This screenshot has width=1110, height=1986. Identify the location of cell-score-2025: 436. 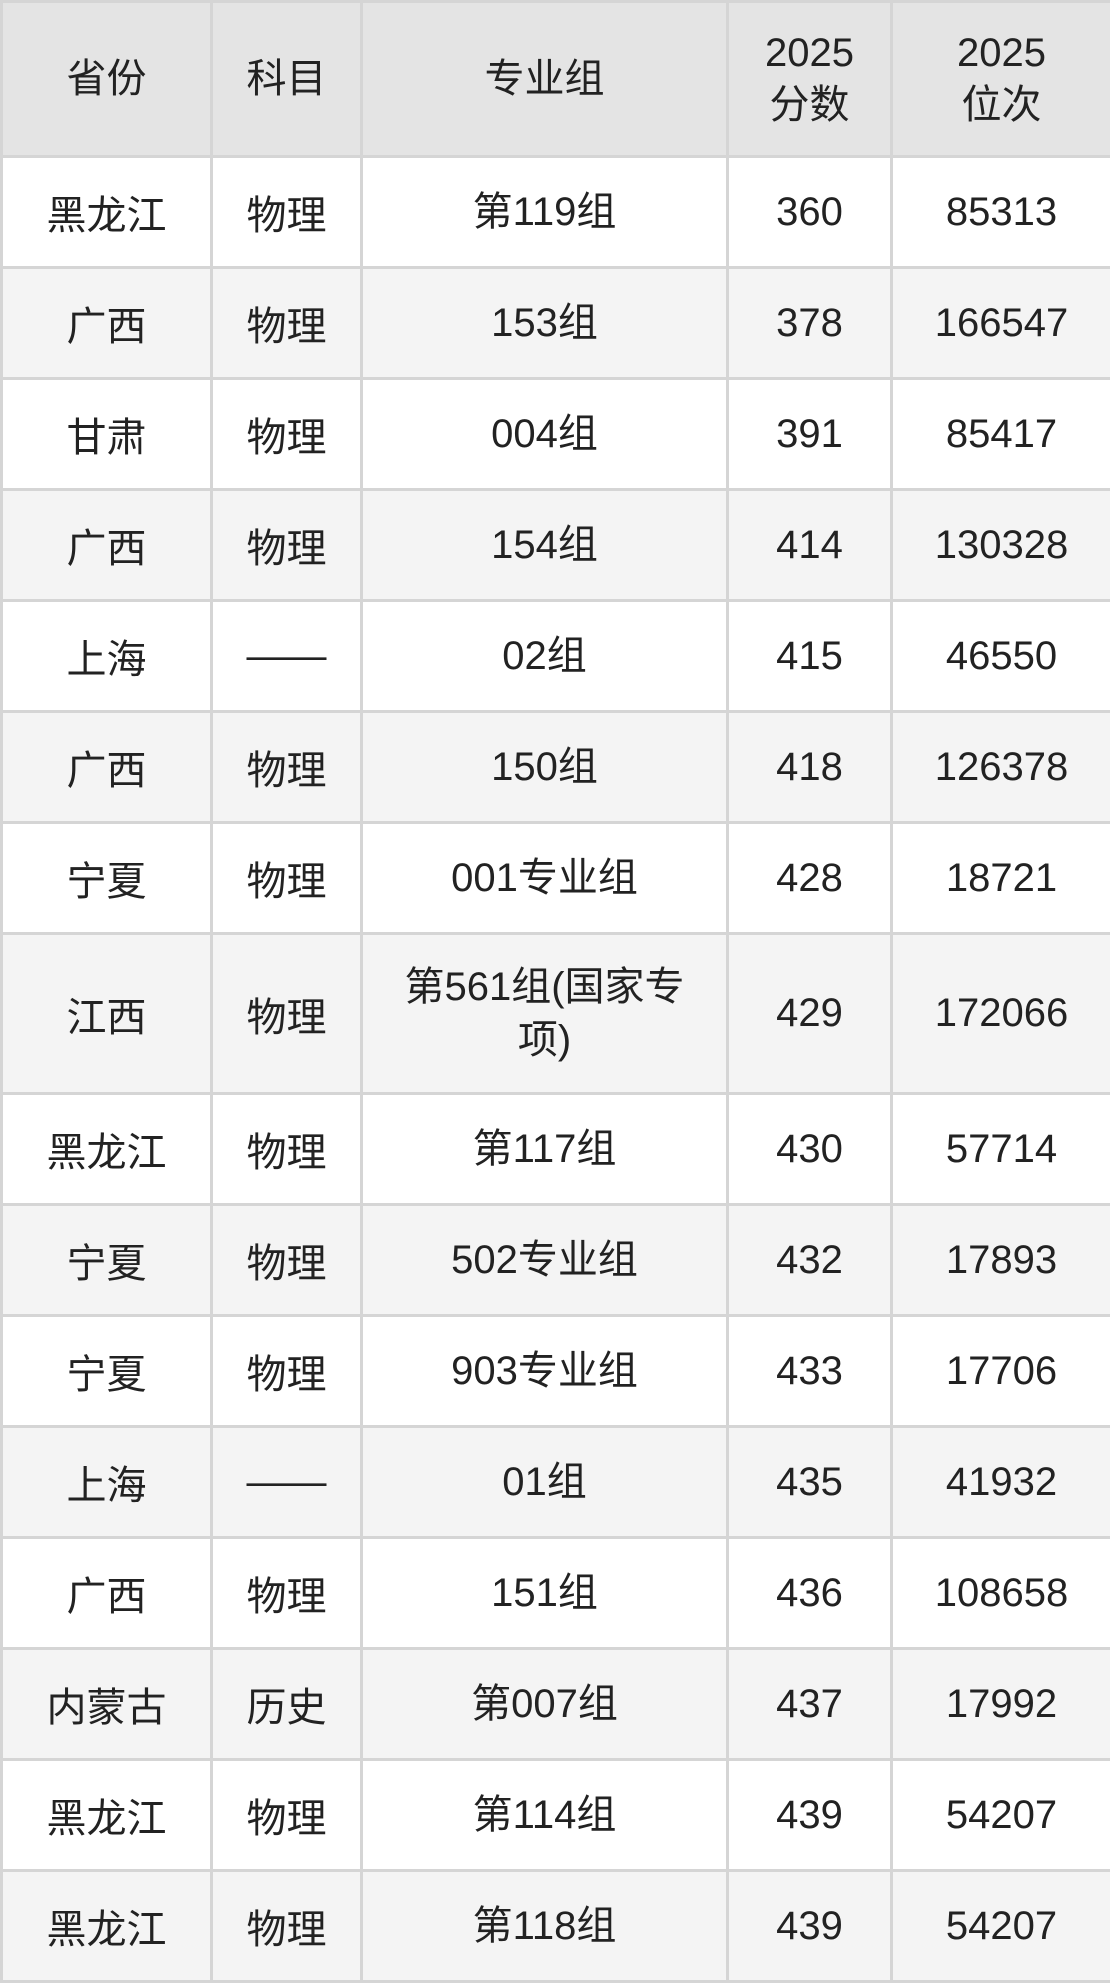
(809, 1593).